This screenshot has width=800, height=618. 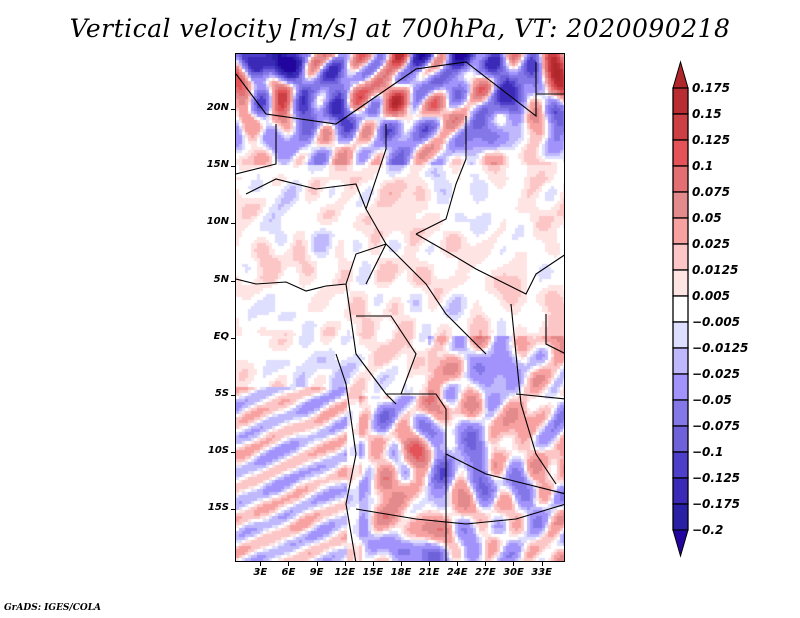 I want to click on colorbar, so click(x=680, y=309).